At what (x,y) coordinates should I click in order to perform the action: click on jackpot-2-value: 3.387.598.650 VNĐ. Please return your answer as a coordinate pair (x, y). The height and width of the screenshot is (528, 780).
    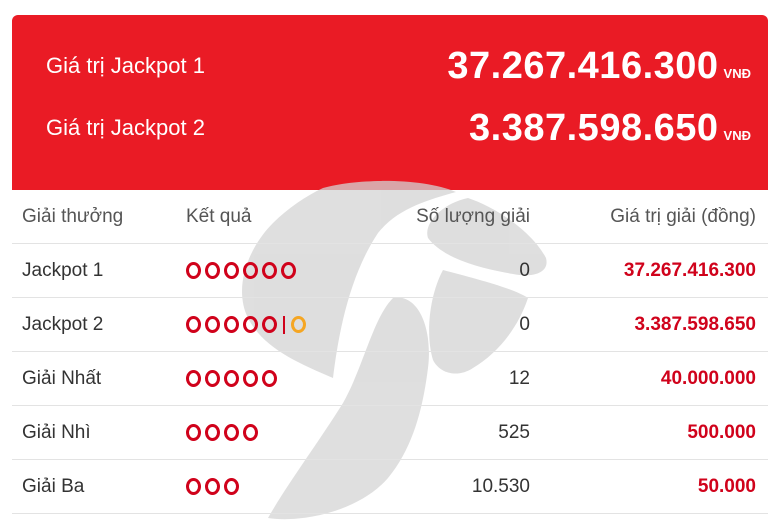
    Looking at the image, I should click on (610, 128).